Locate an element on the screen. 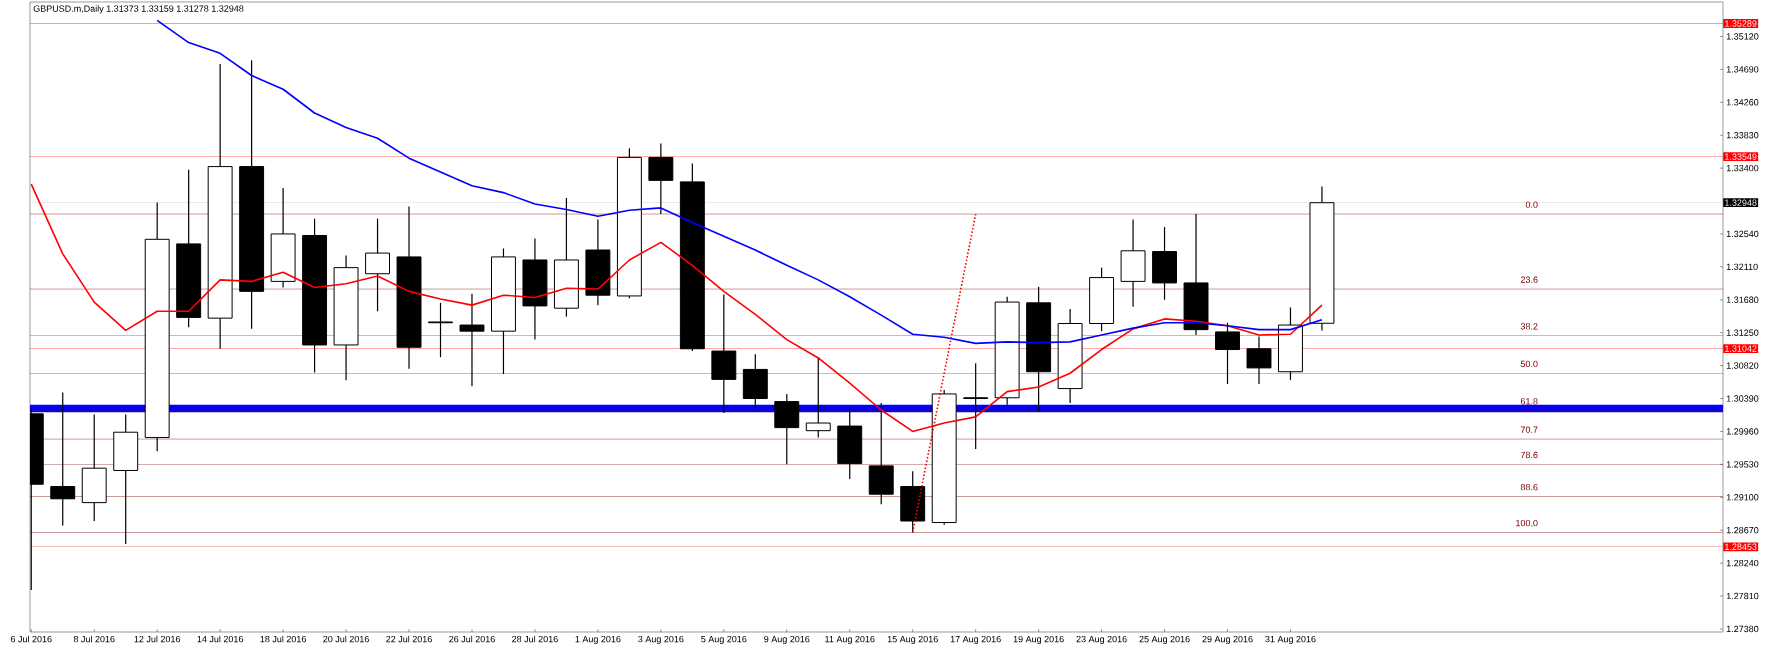 This screenshot has height=654, width=1766. chart-title: GBPUSD.m,Daily 1.31373 1.33159 1.31278 1.32948 is located at coordinates (138, 9).